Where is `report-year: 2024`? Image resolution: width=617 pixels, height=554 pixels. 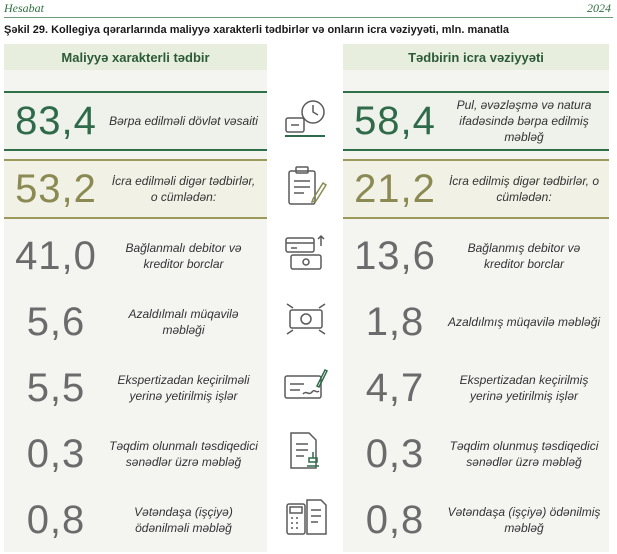
report-year: 2024 is located at coordinates (599, 8).